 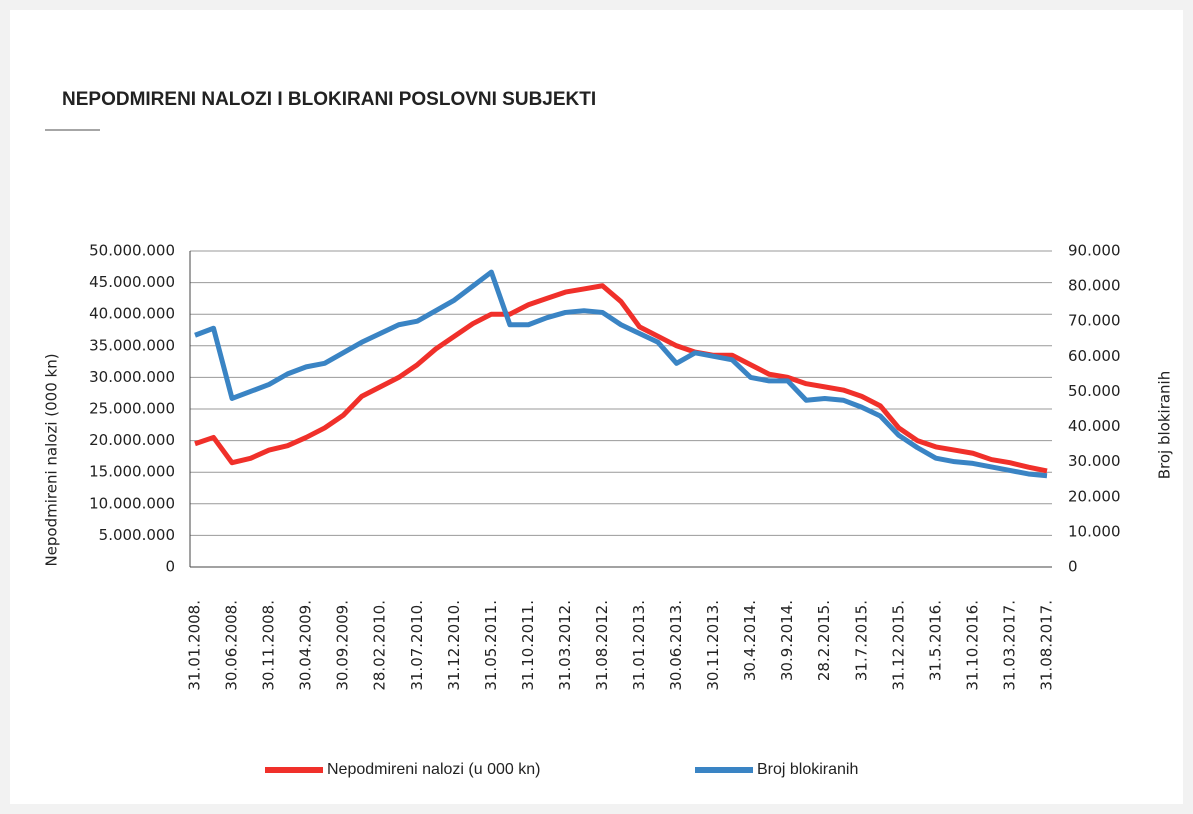 What do you see at coordinates (639, 645) in the screenshot?
I see `x-tick-label: 31.01.2013.` at bounding box center [639, 645].